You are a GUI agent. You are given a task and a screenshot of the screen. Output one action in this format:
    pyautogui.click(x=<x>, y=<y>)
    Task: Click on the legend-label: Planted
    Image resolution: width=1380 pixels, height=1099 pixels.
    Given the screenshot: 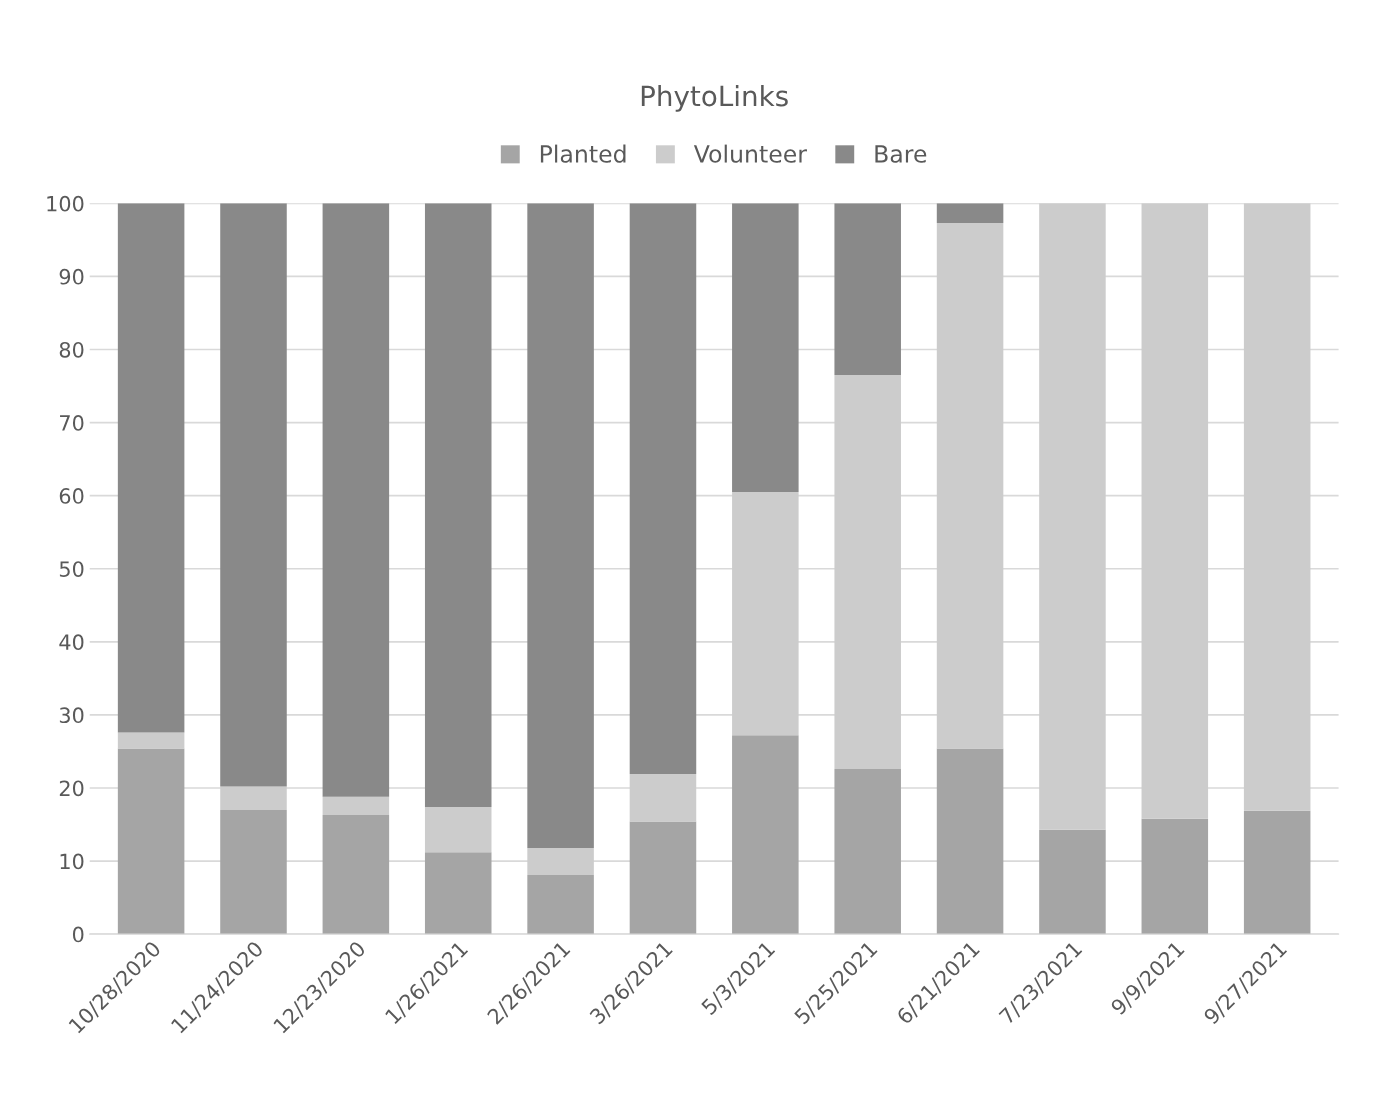 What is the action you would take?
    pyautogui.click(x=583, y=153)
    